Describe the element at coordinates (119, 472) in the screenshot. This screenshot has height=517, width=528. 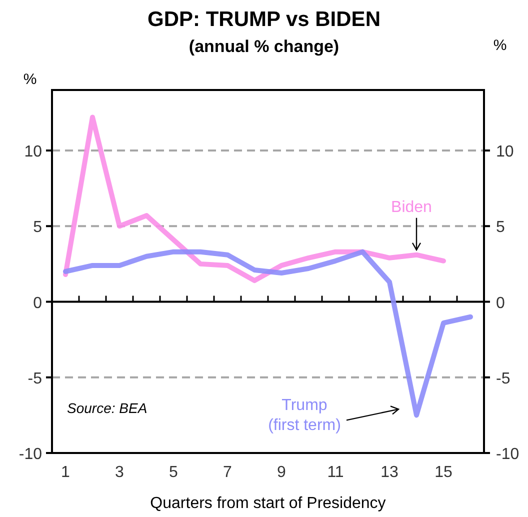
I see `x-tick-label: 3` at that location.